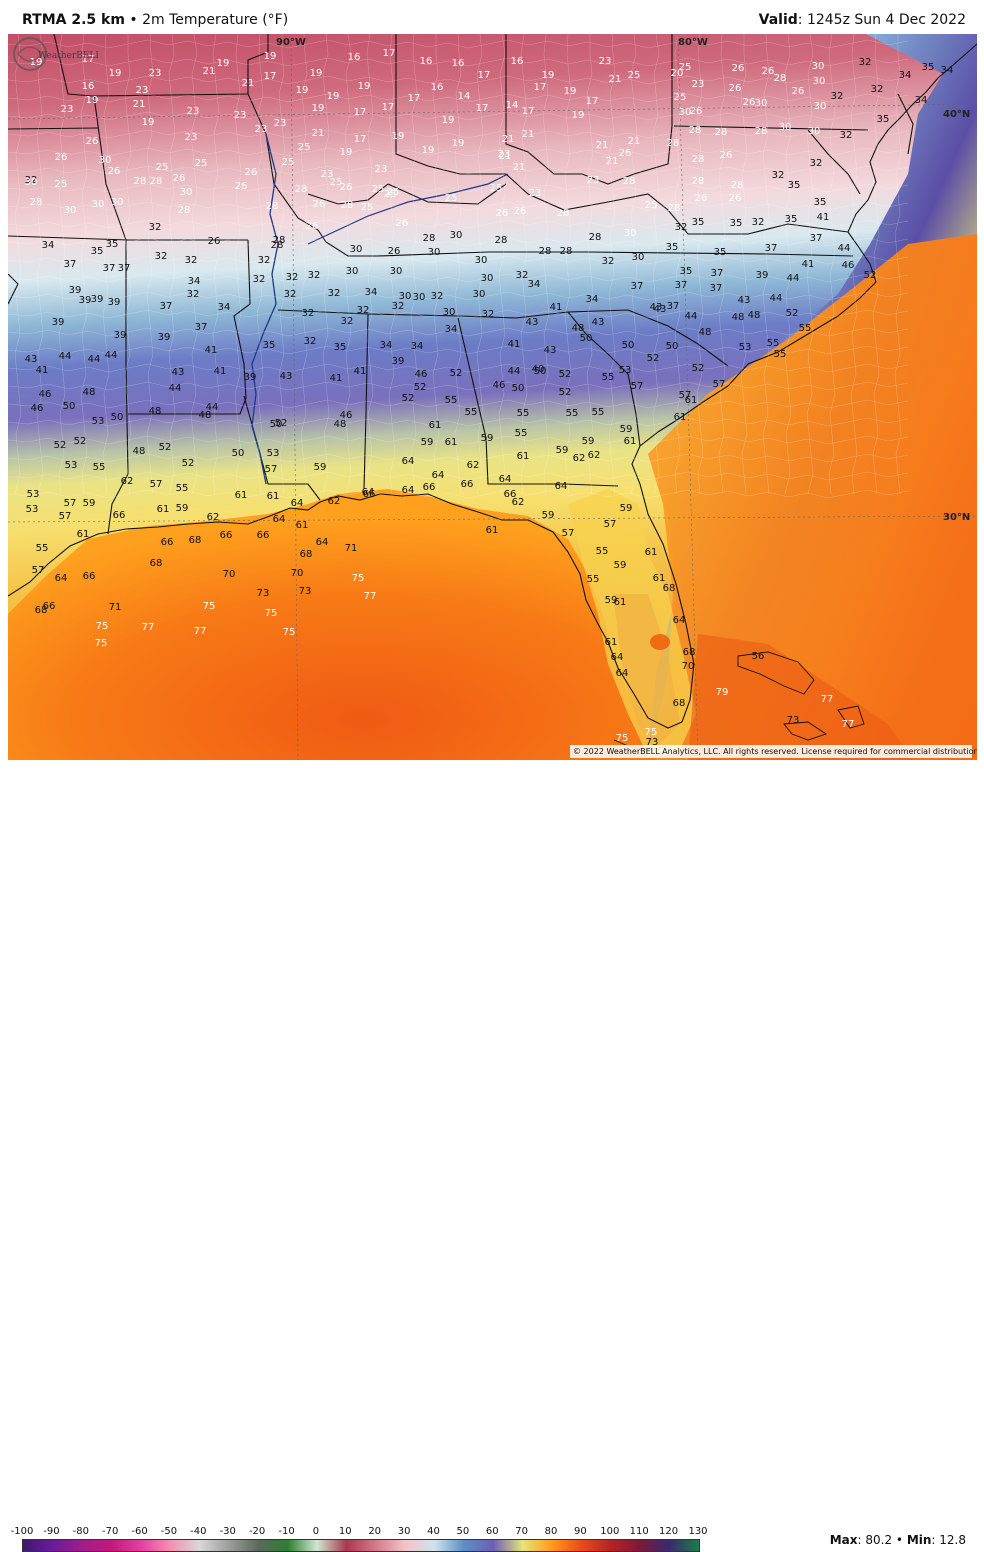  Describe the element at coordinates (947, 70) in the screenshot. I see `station-temp-106: 34` at that location.